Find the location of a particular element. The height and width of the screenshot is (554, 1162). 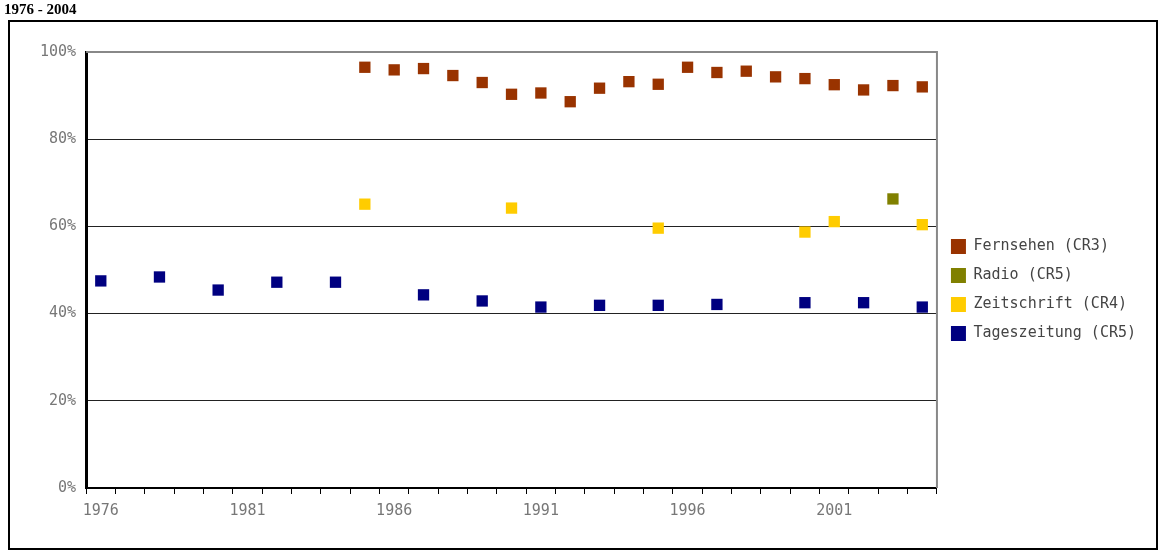

legend-label: Tageszeitung (CR5) is located at coordinates (1055, 332).